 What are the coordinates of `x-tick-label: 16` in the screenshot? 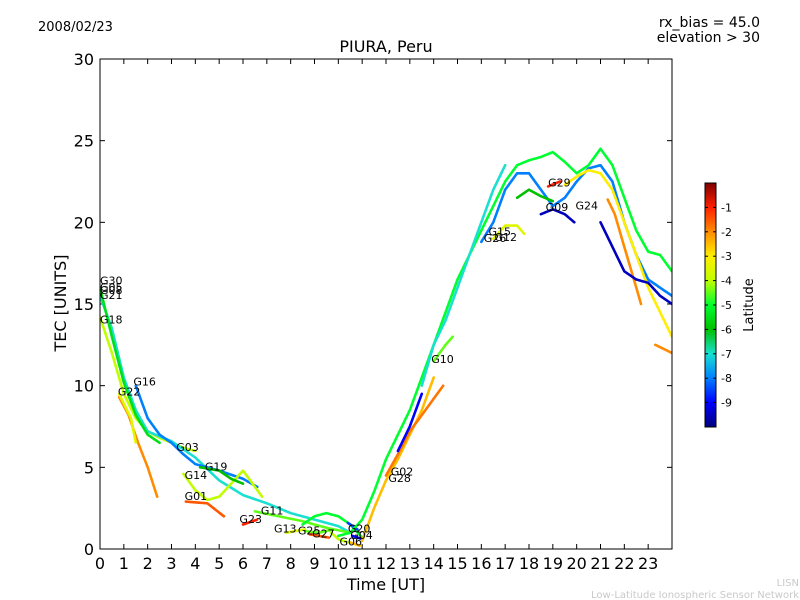 It's located at (481, 563).